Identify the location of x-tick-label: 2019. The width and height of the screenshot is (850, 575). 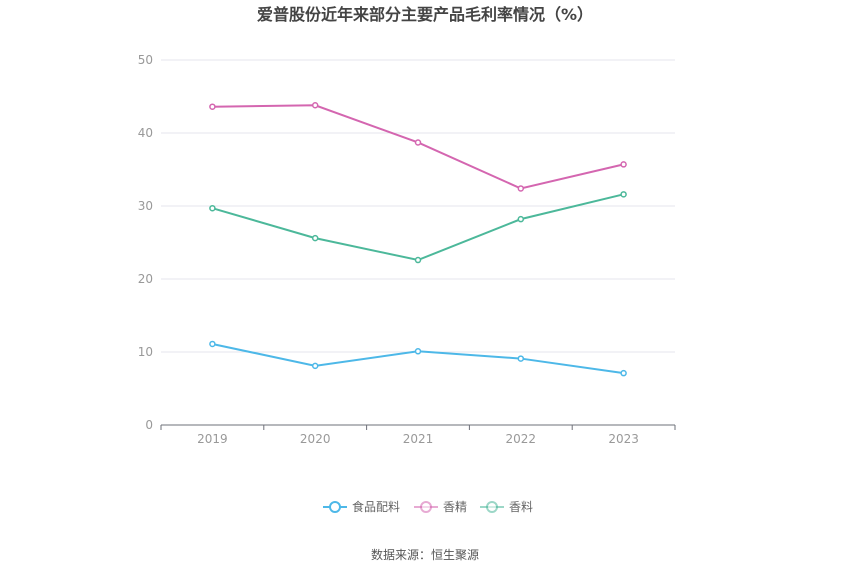
(212, 439).